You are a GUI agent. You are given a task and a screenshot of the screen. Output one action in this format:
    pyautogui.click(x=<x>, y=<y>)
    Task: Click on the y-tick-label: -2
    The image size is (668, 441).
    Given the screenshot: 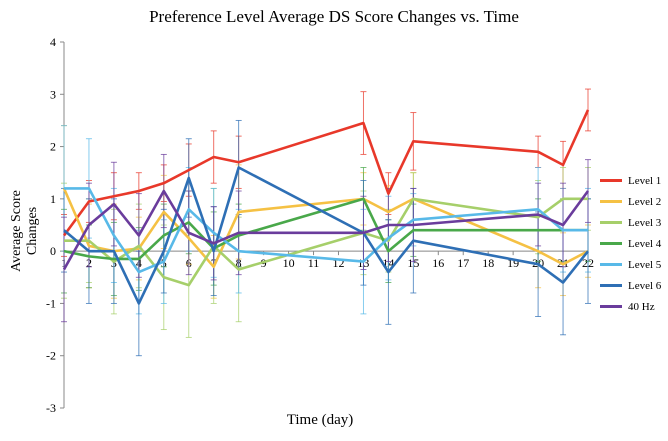 What is the action you would take?
    pyautogui.click(x=51, y=356)
    